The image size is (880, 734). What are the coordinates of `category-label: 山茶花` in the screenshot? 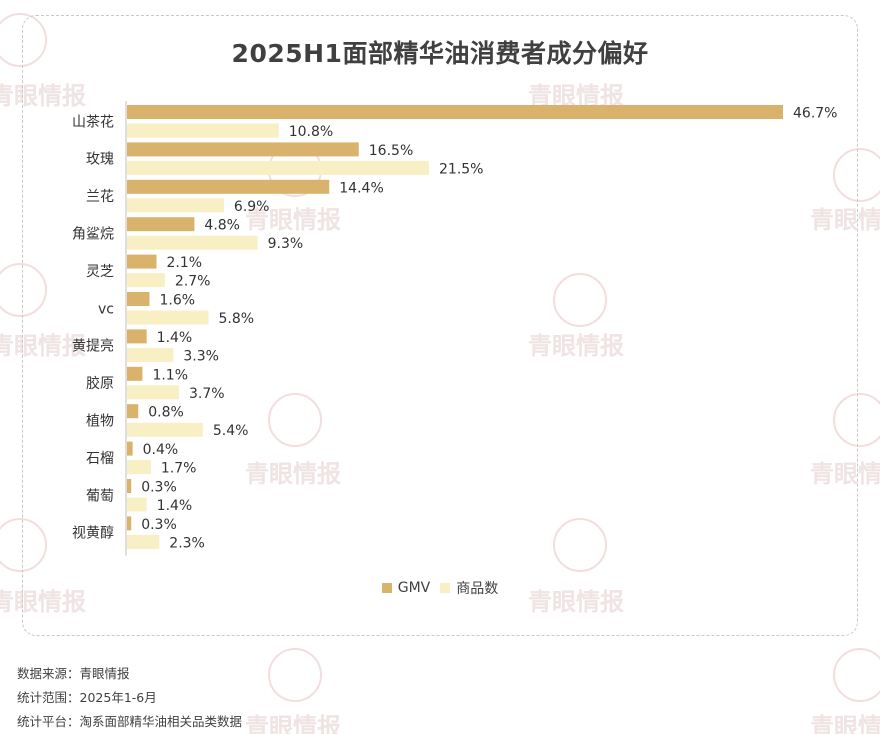 It's located at (93, 122).